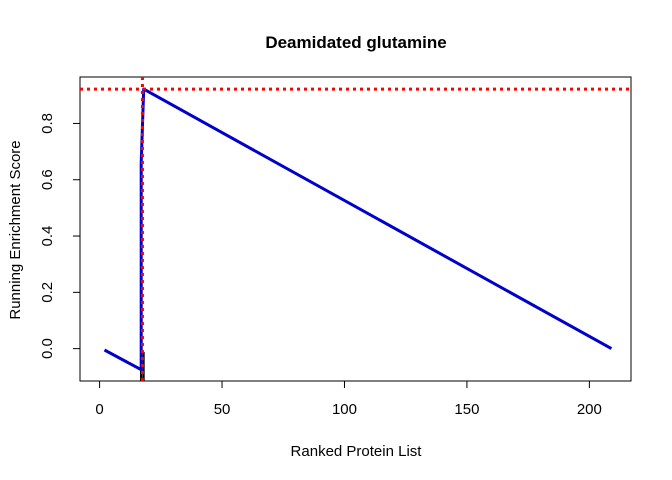 The height and width of the screenshot is (480, 672). Describe the element at coordinates (466, 409) in the screenshot. I see `x-tick-label: 150` at that location.